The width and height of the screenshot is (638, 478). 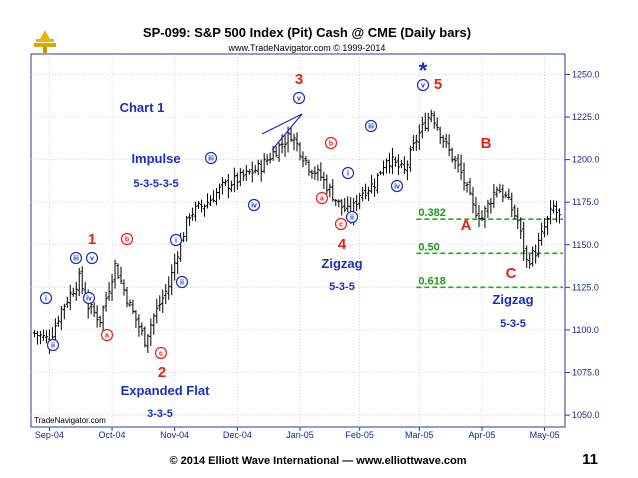 What do you see at coordinates (586, 160) in the screenshot?
I see `y-tick-label: 1200.0` at bounding box center [586, 160].